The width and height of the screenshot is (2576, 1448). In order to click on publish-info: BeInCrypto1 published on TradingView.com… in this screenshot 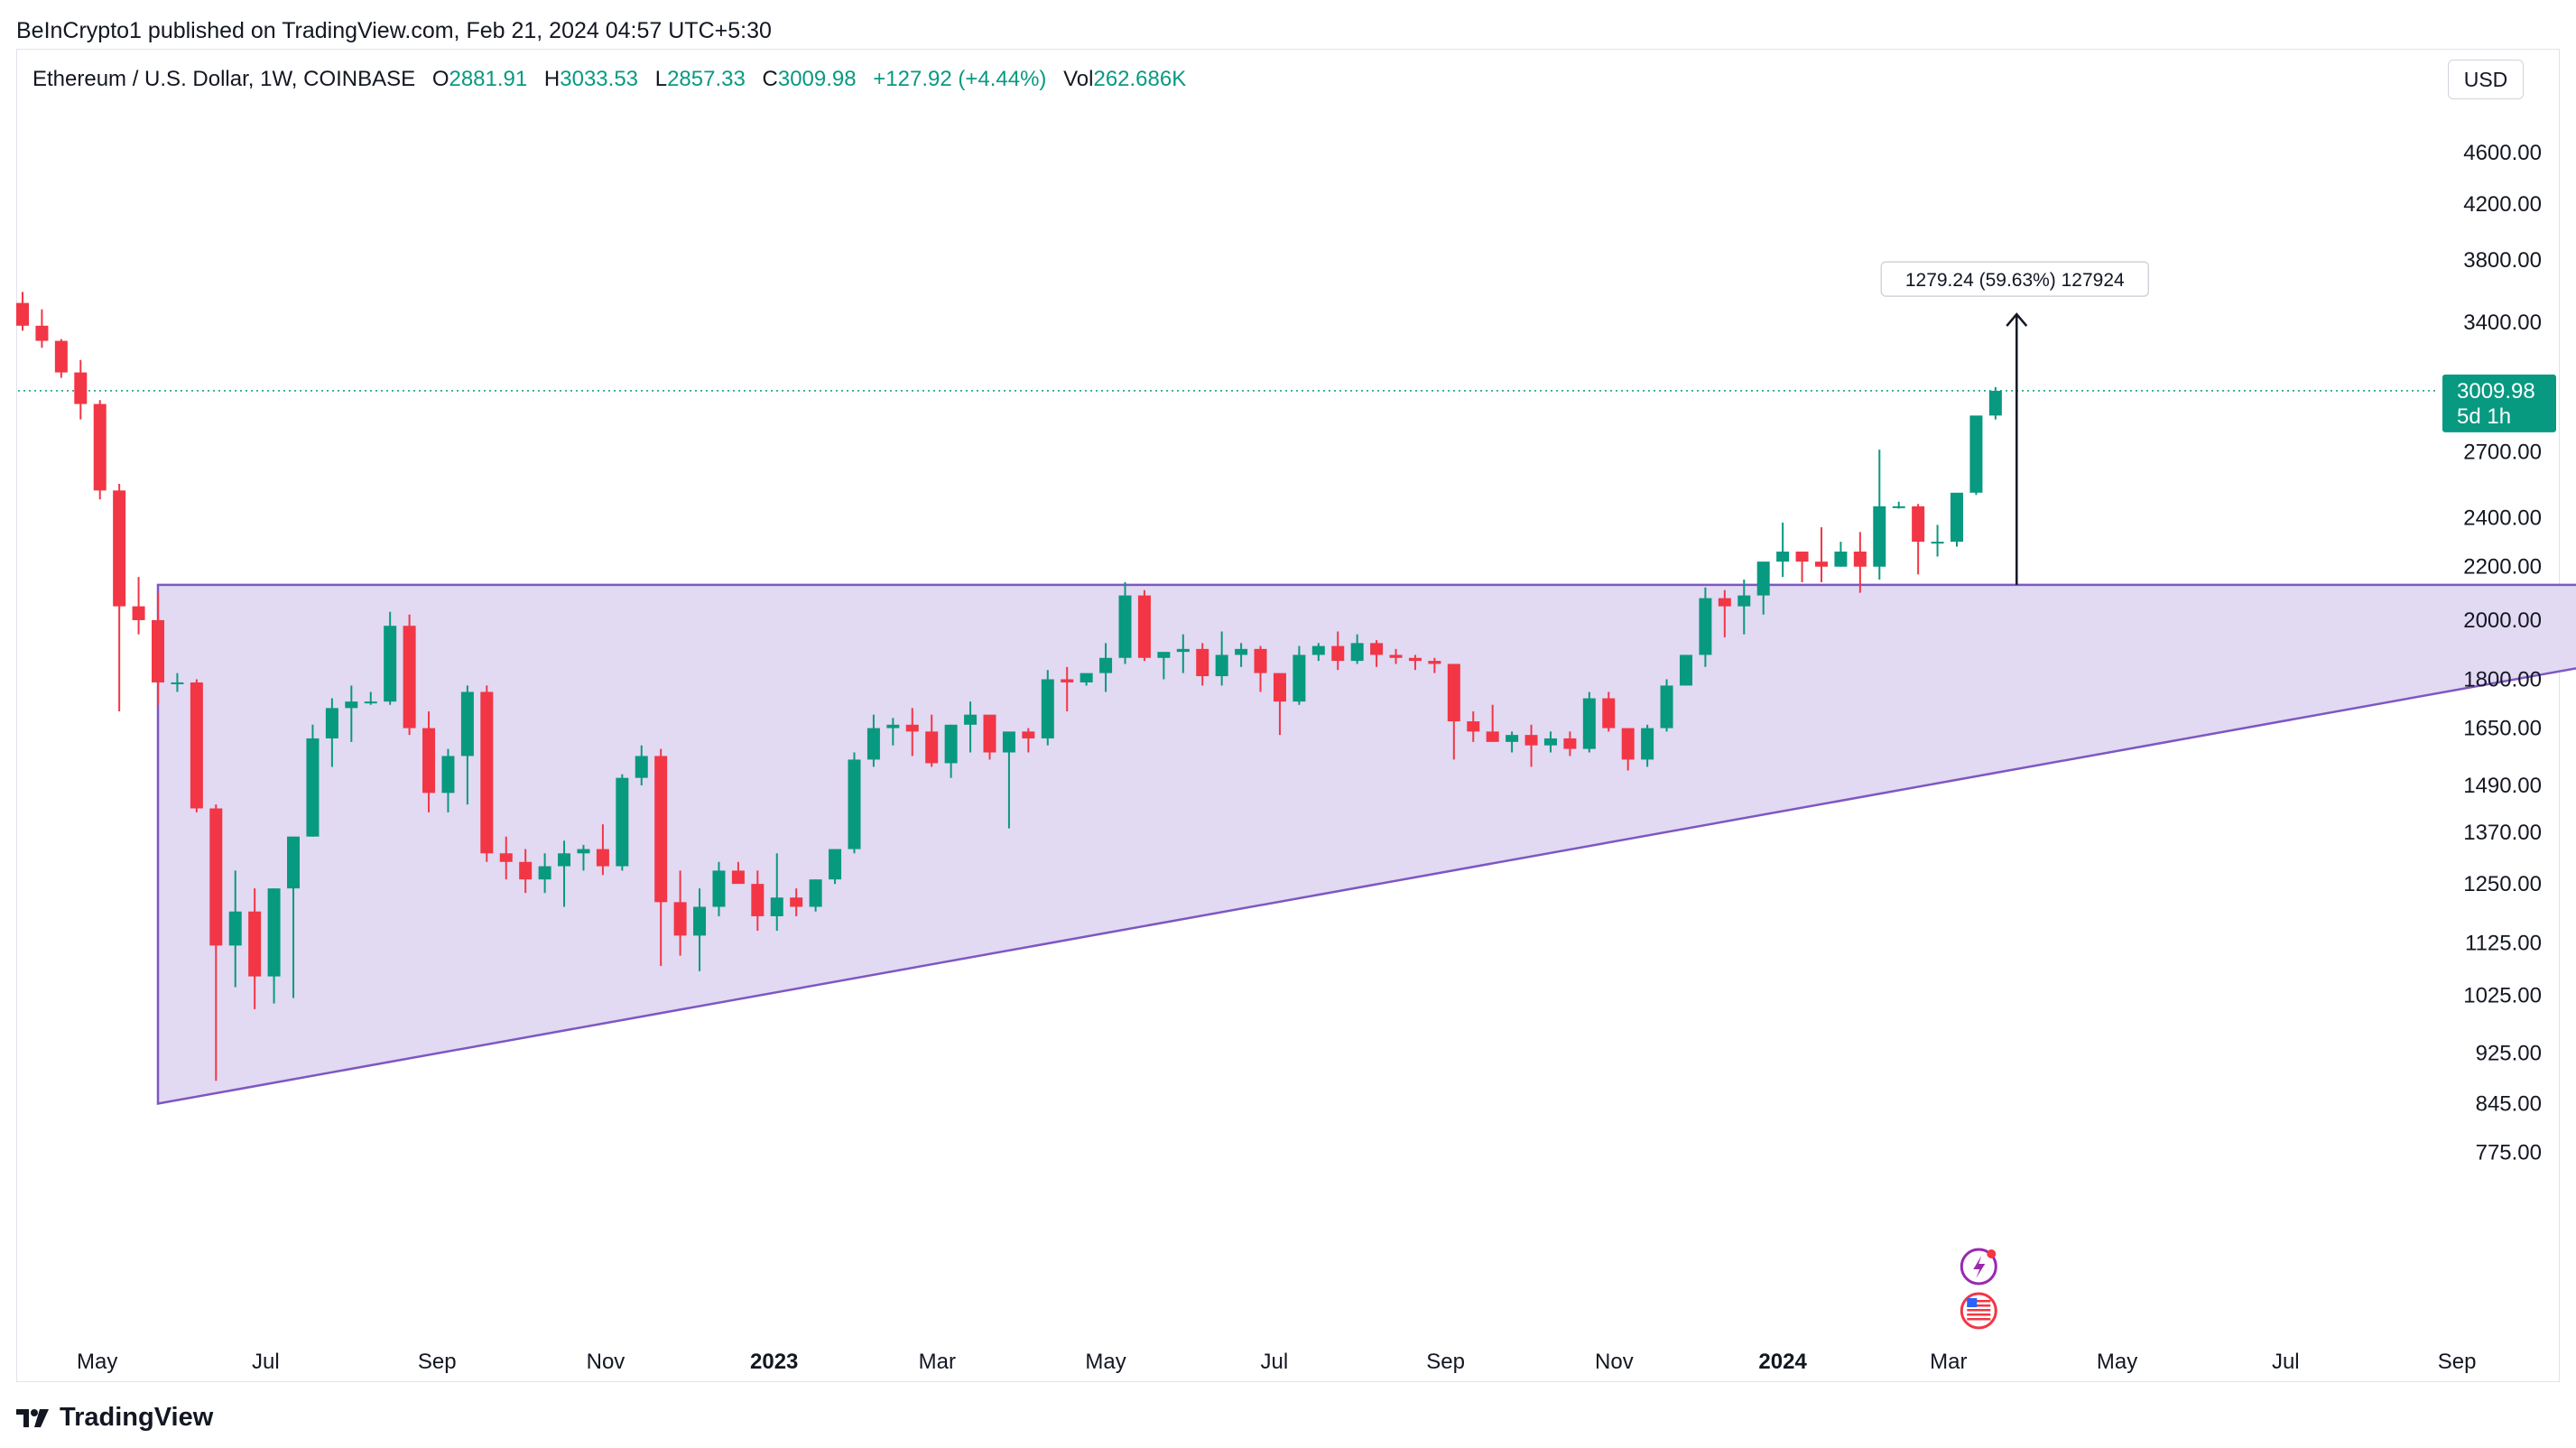, I will do `click(394, 30)`.